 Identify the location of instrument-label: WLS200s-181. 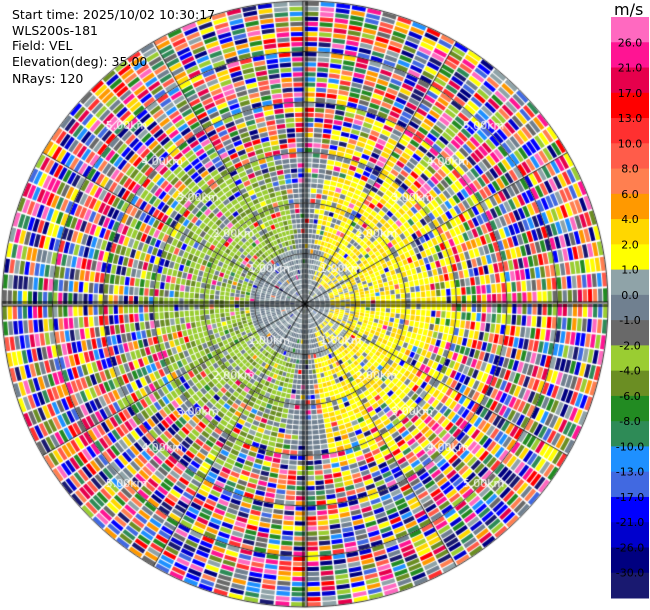
(55, 30).